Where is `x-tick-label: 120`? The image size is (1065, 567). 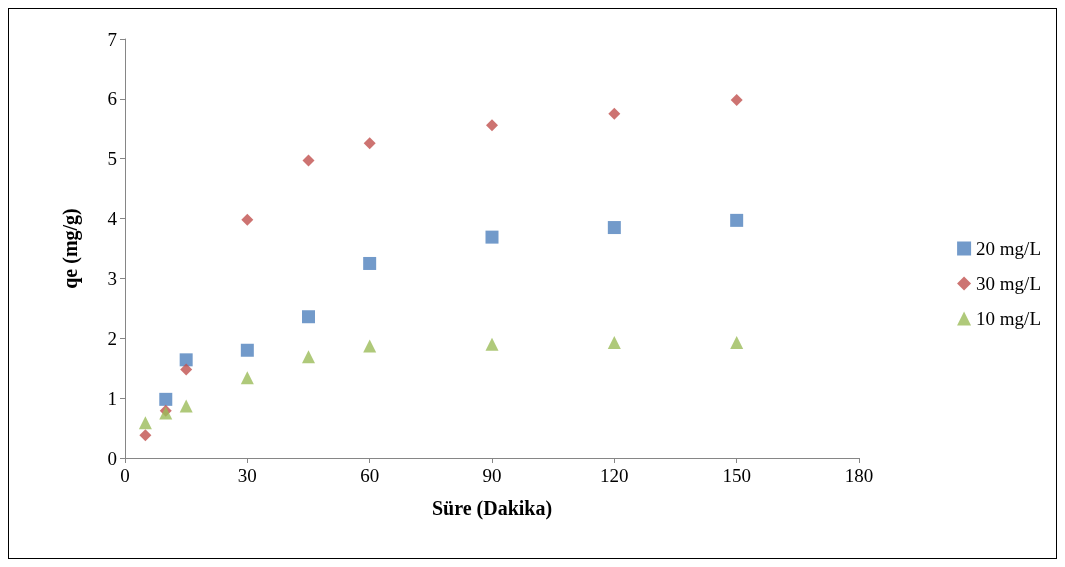 x-tick-label: 120 is located at coordinates (614, 475).